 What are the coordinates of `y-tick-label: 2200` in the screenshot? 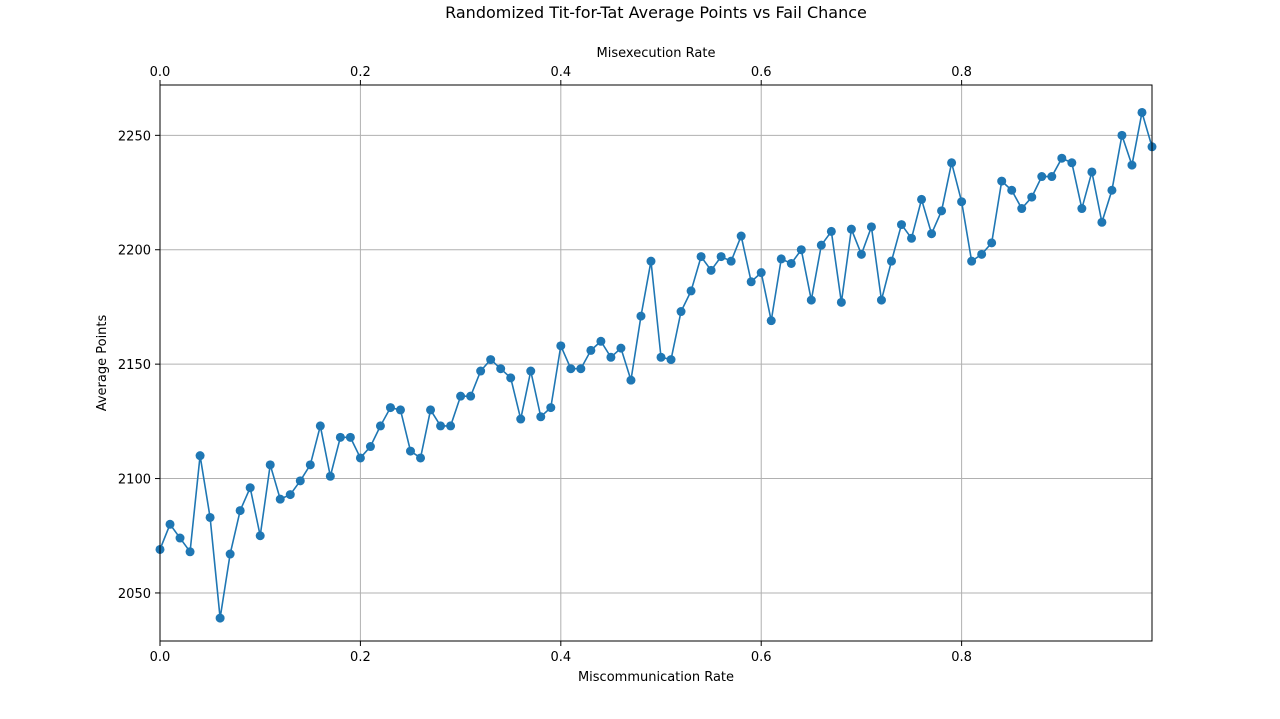 It's located at (134, 251).